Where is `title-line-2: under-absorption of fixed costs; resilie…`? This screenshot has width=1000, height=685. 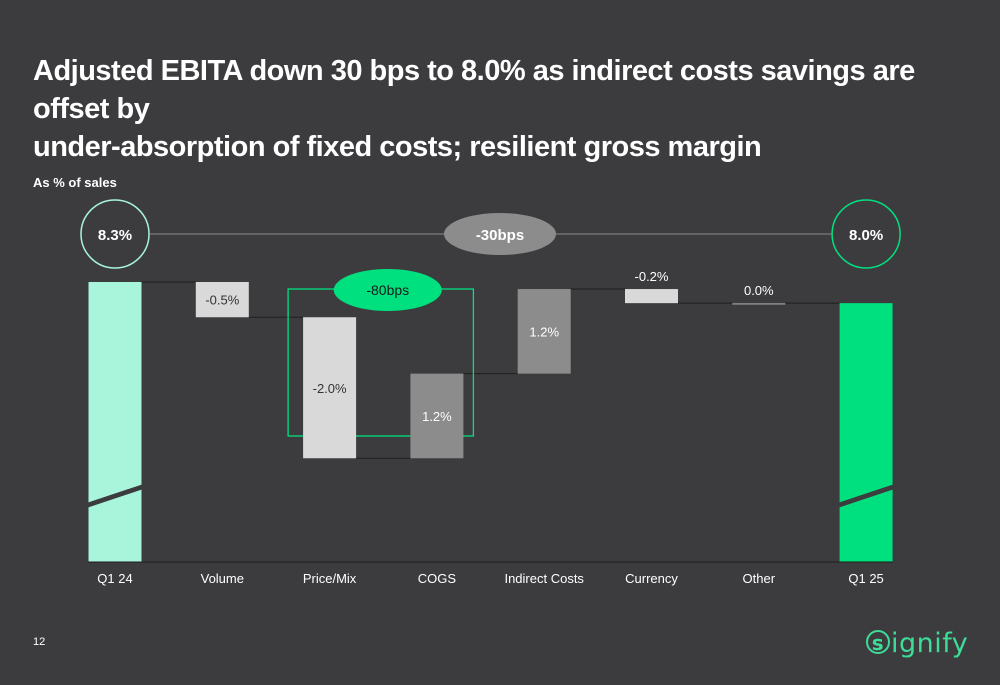
title-line-2: under-absorption of fixed costs; resilie… is located at coordinates (397, 147).